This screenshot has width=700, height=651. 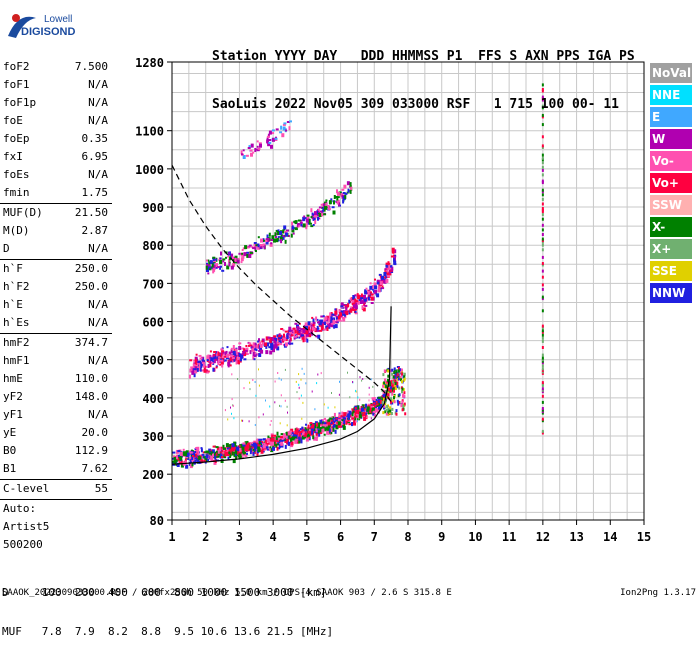 I want to click on param-value: N/A, so click(x=98, y=248).